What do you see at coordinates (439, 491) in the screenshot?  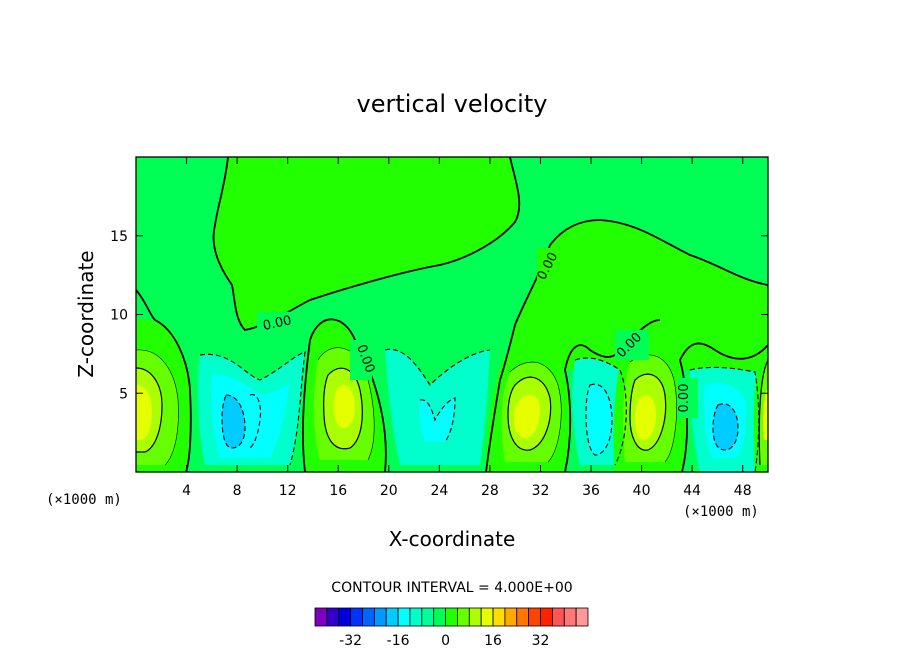 I see `x-tick-label: 24` at bounding box center [439, 491].